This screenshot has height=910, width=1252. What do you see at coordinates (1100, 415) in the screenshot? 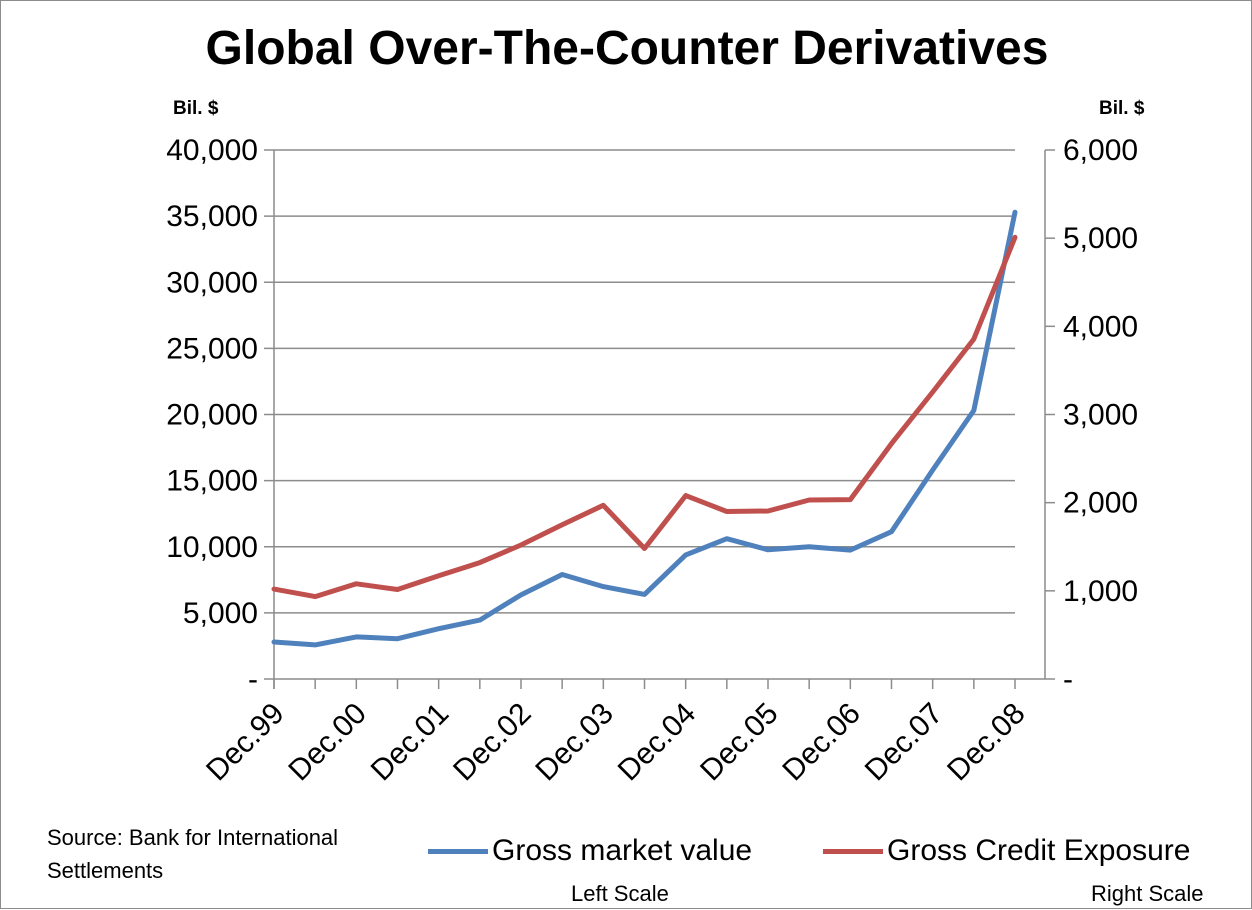
I see `y-right-tick-label: 3,000` at bounding box center [1100, 415].